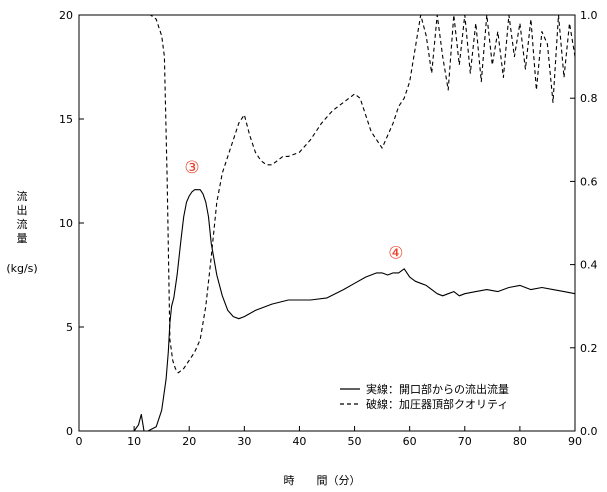 The width and height of the screenshot is (607, 492). Describe the element at coordinates (191, 168) in the screenshot. I see `annotation-marker-1: ③` at that location.